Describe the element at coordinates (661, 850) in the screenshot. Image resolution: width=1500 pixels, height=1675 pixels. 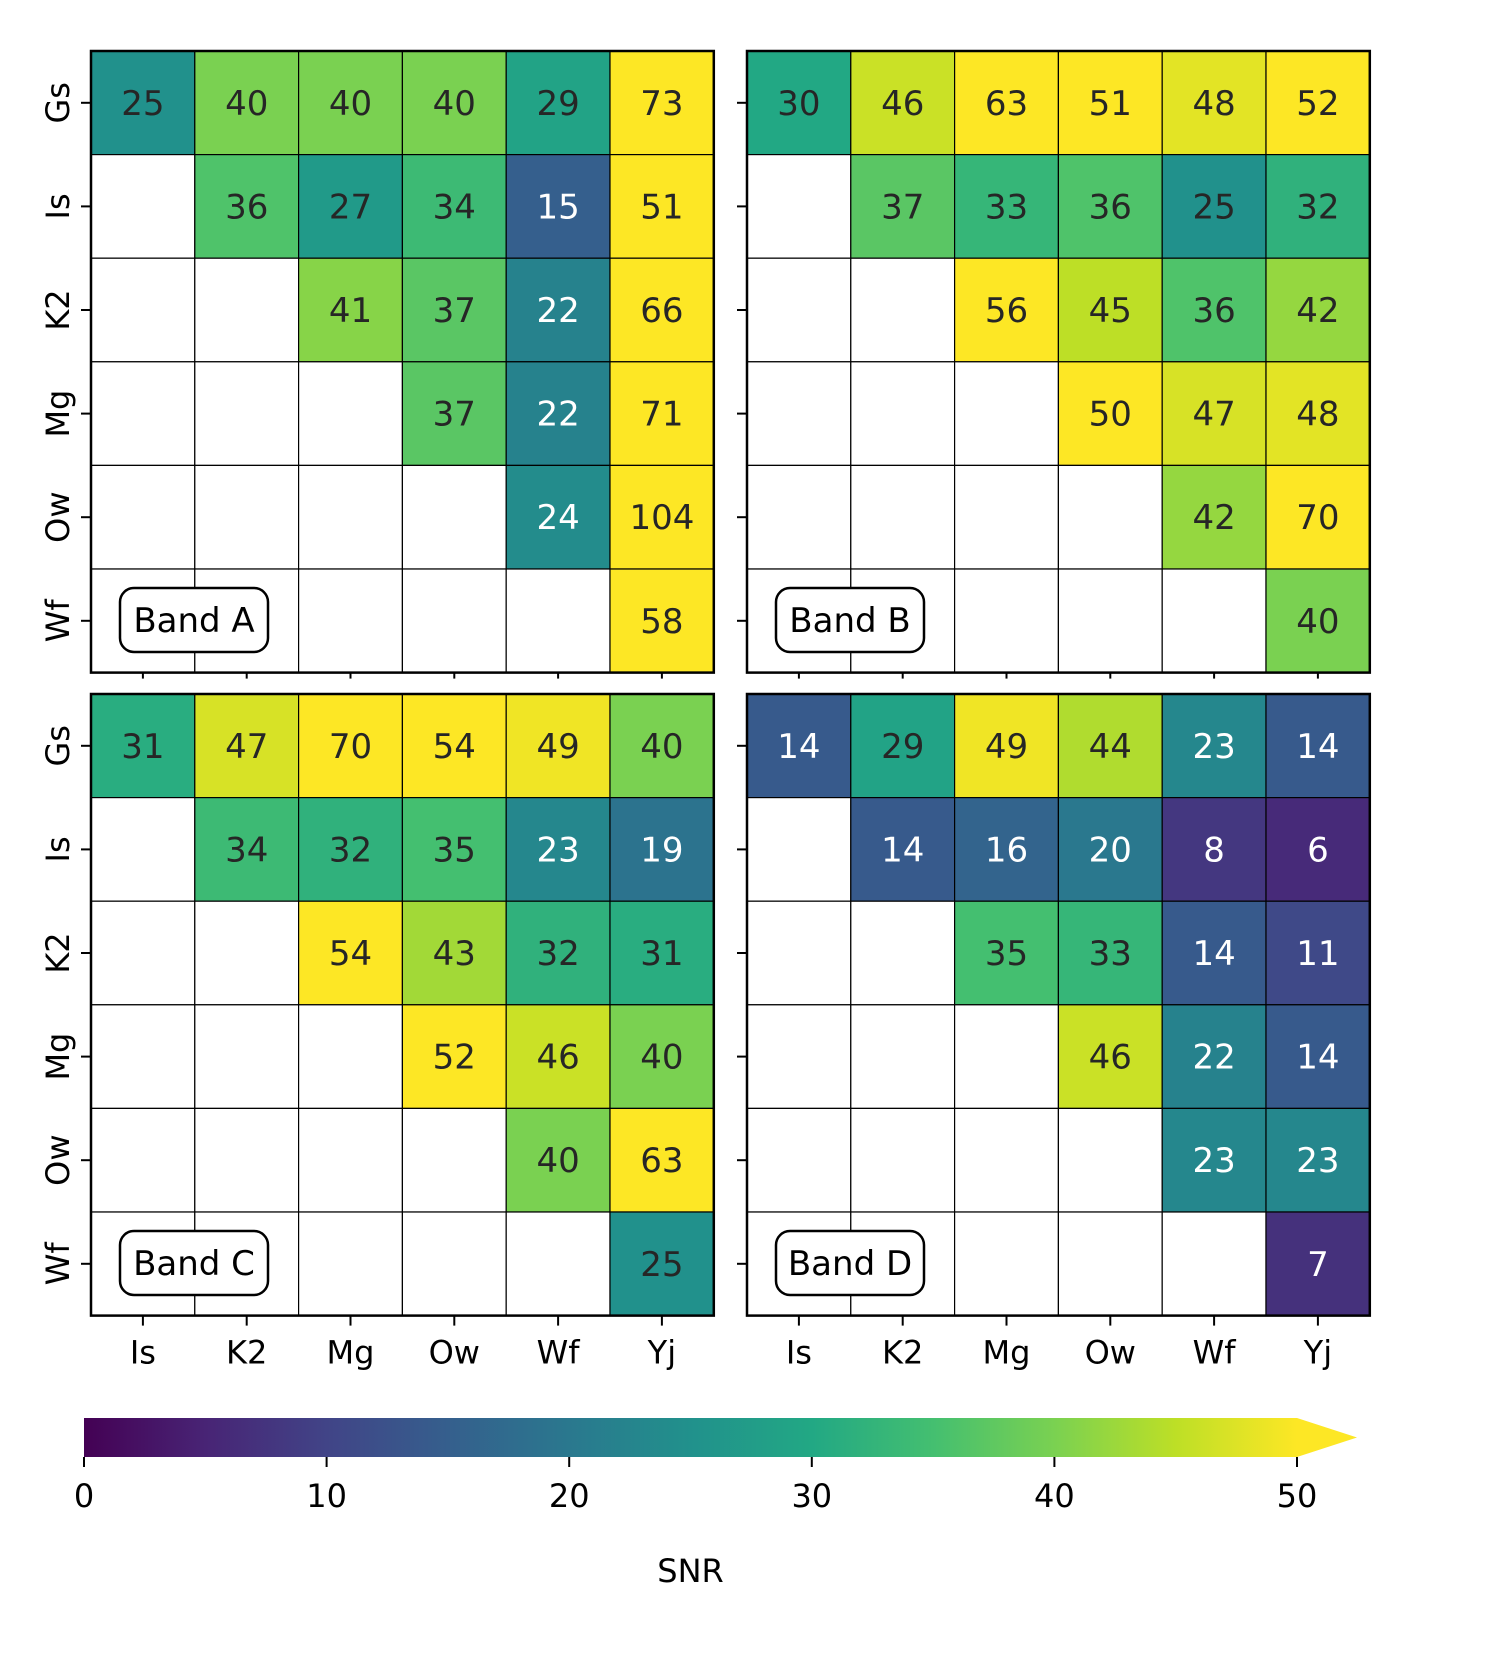
I see `cell-value-label: 19` at that location.